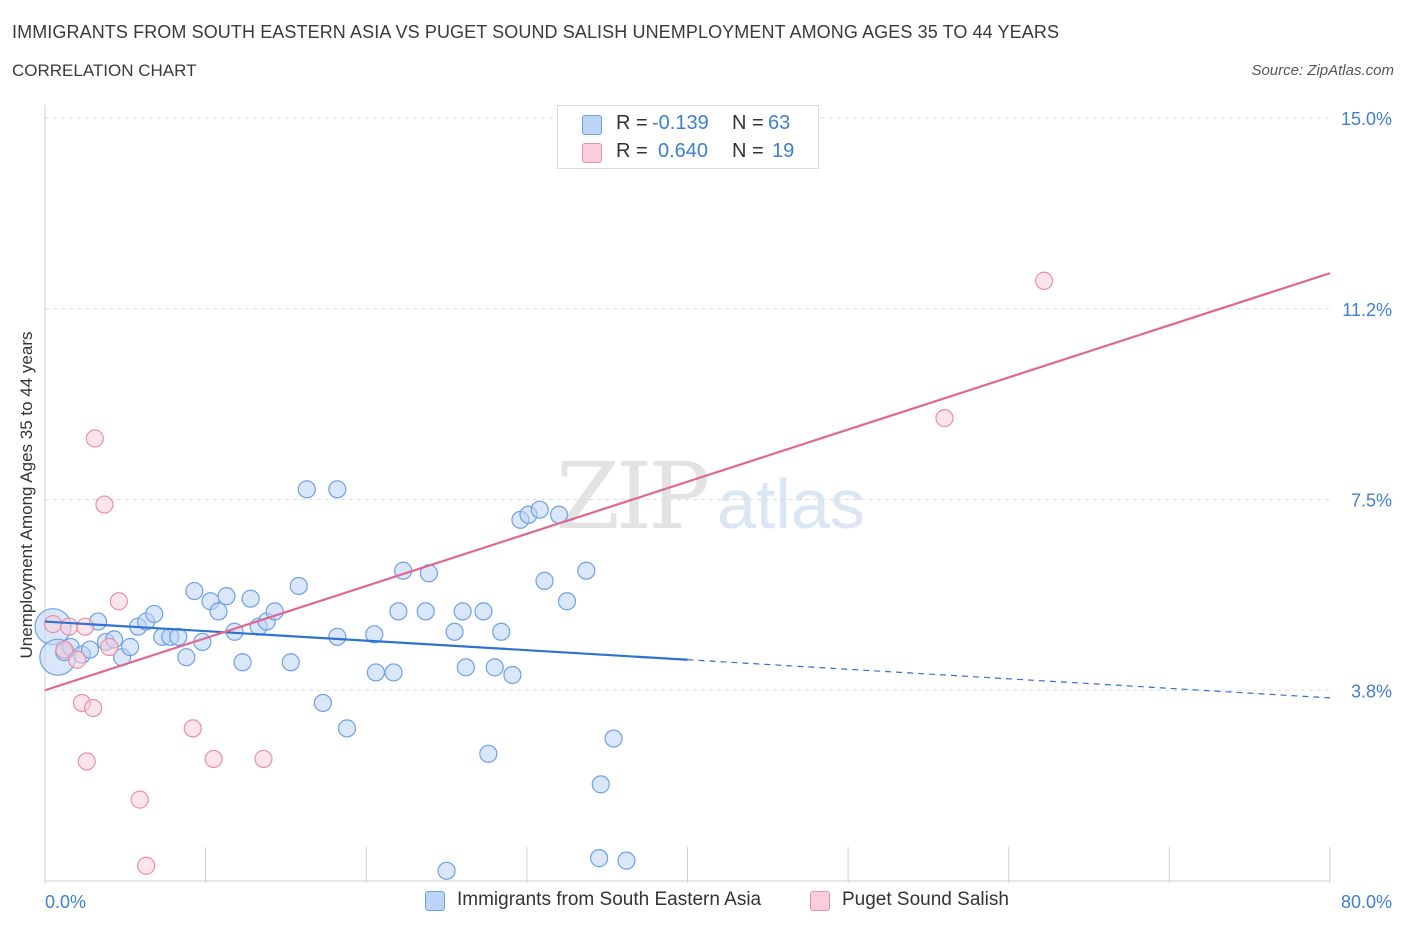 This screenshot has width=1406, height=930. What do you see at coordinates (680, 123) in the screenshot?
I see `r-value: -0.139` at bounding box center [680, 123].